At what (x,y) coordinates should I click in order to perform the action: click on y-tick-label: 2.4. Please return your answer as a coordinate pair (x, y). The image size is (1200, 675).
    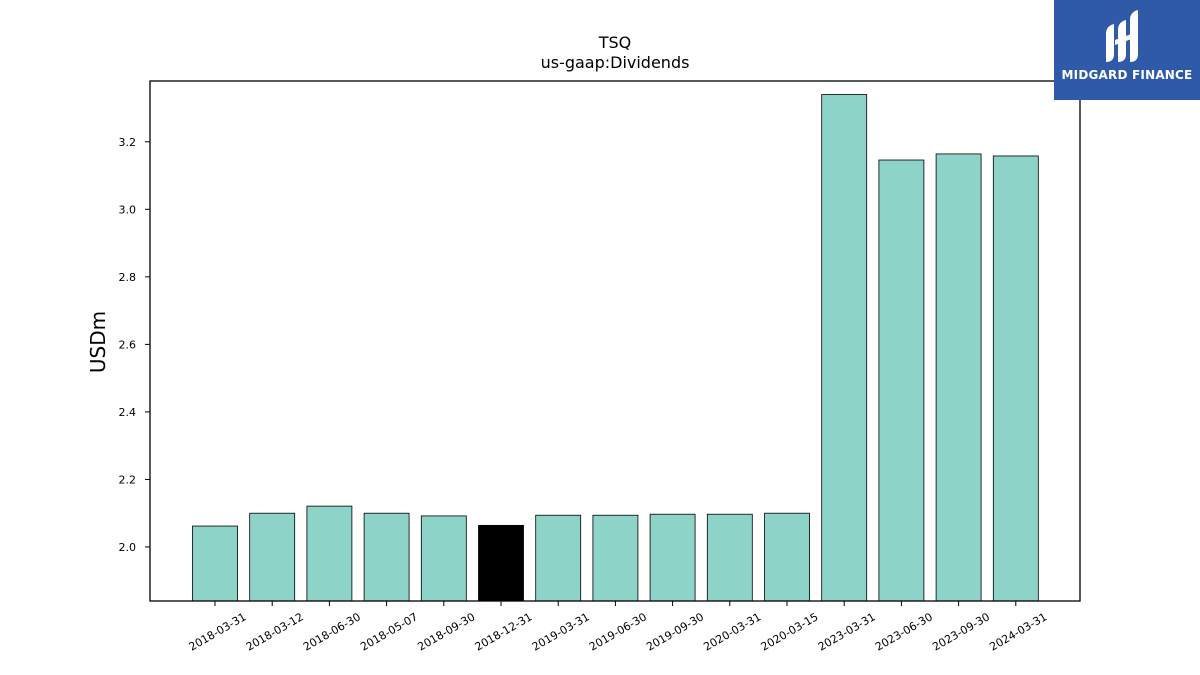
    Looking at the image, I should click on (128, 412).